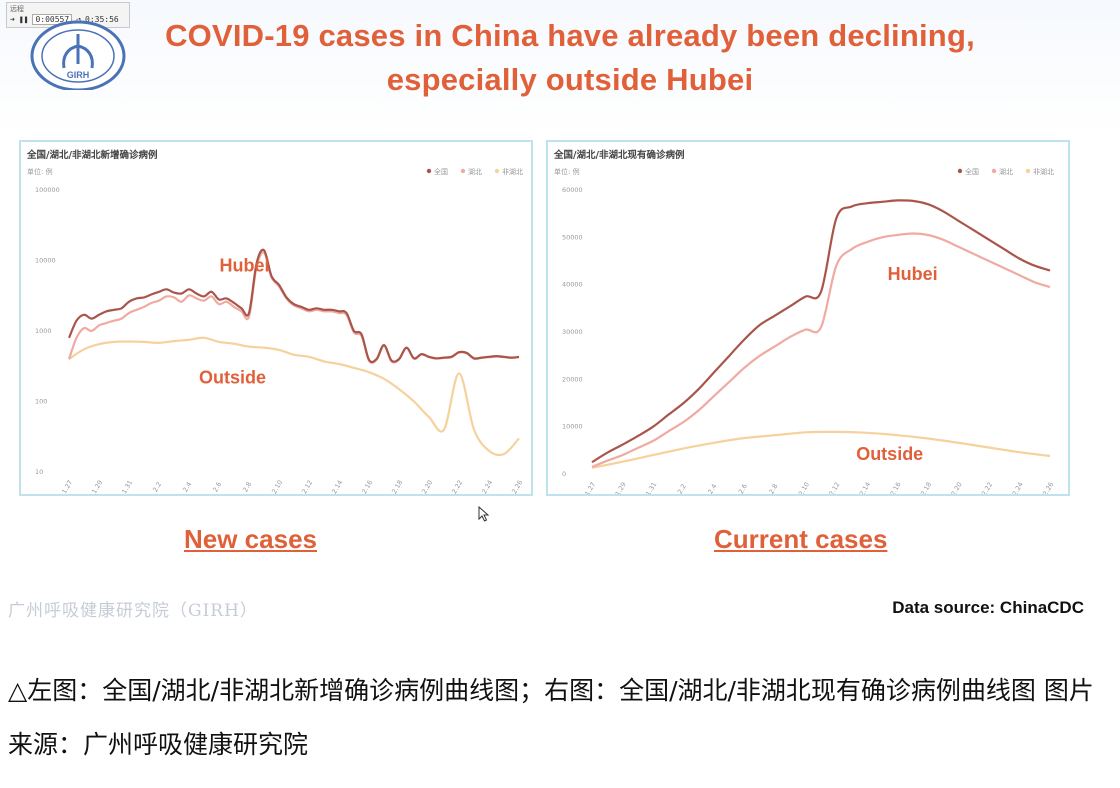 This screenshot has height=788, width=1120. What do you see at coordinates (79, 19) in the screenshot?
I see `replay-icon: ↺` at bounding box center [79, 19].